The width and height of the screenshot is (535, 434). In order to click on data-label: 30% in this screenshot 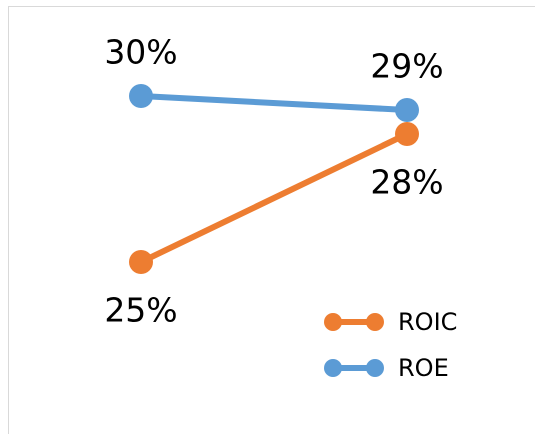, I will do `click(140, 52)`.